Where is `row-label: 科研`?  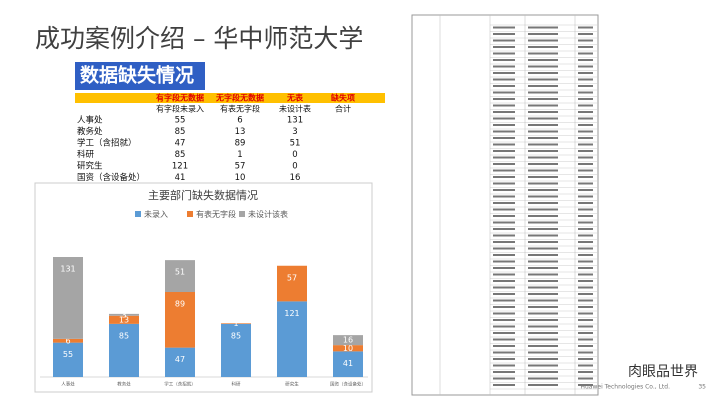
row-label: 科研 is located at coordinates (86, 154).